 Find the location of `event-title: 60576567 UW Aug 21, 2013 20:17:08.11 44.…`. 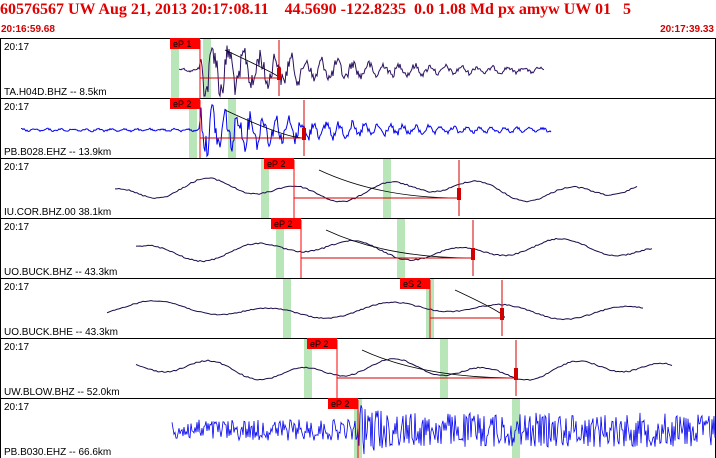

event-title: 60576567 UW Aug 21, 2013 20:17:08.11 44.… is located at coordinates (315, 9).